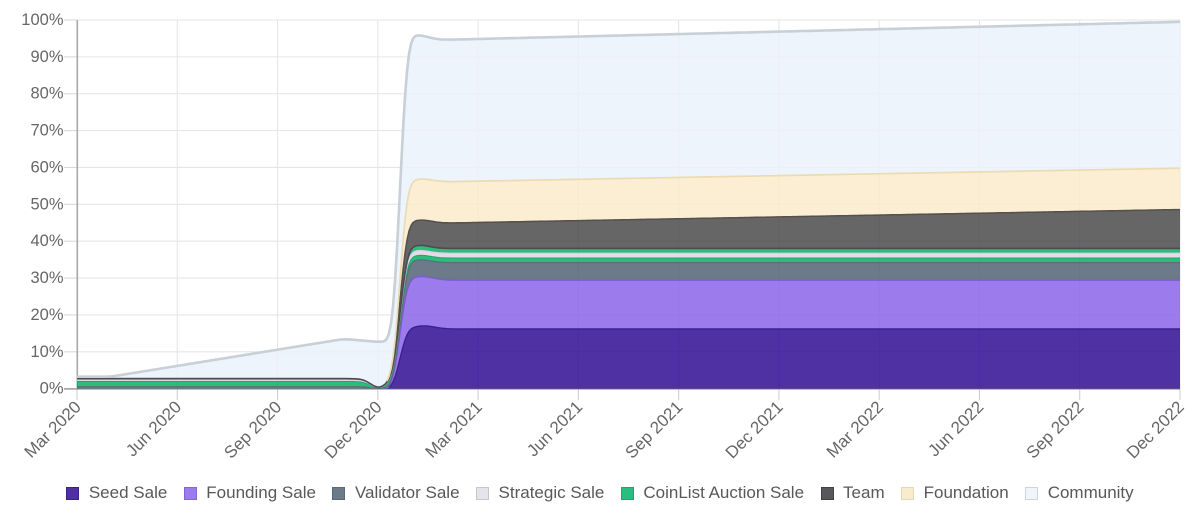 The width and height of the screenshot is (1200, 514). What do you see at coordinates (46, 57) in the screenshot?
I see `svg-text: 90%` at bounding box center [46, 57].